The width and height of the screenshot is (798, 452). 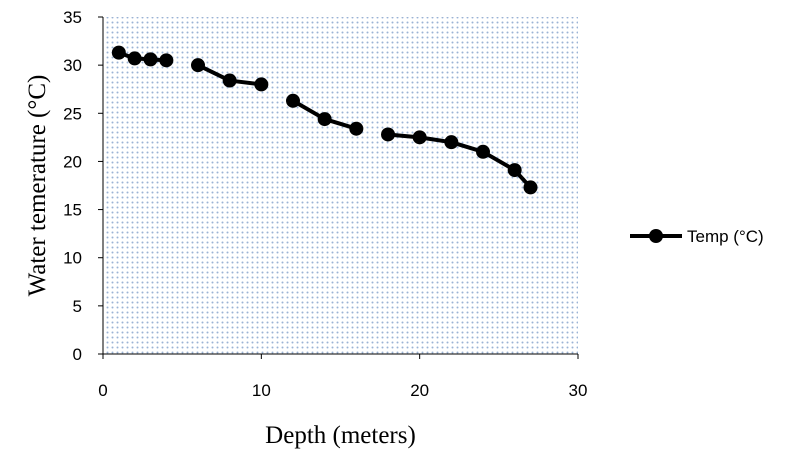 I want to click on legend: Temp (°C), so click(x=697, y=236).